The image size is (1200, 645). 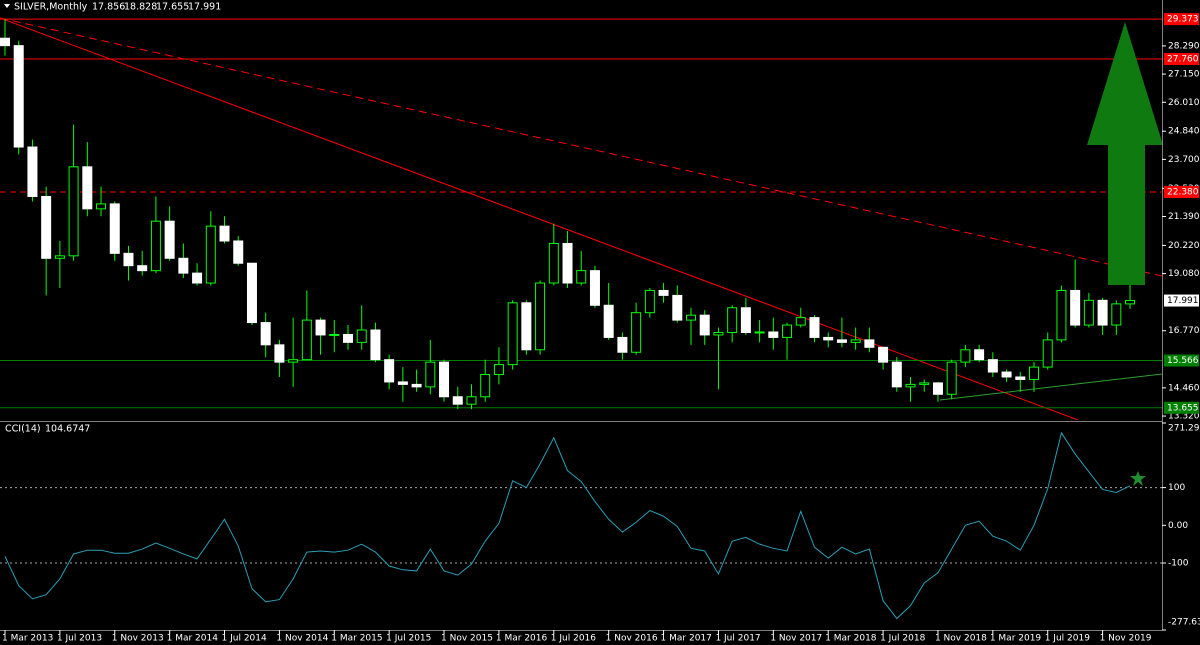 I want to click on y-tick-label: 0.00, so click(x=1178, y=526).